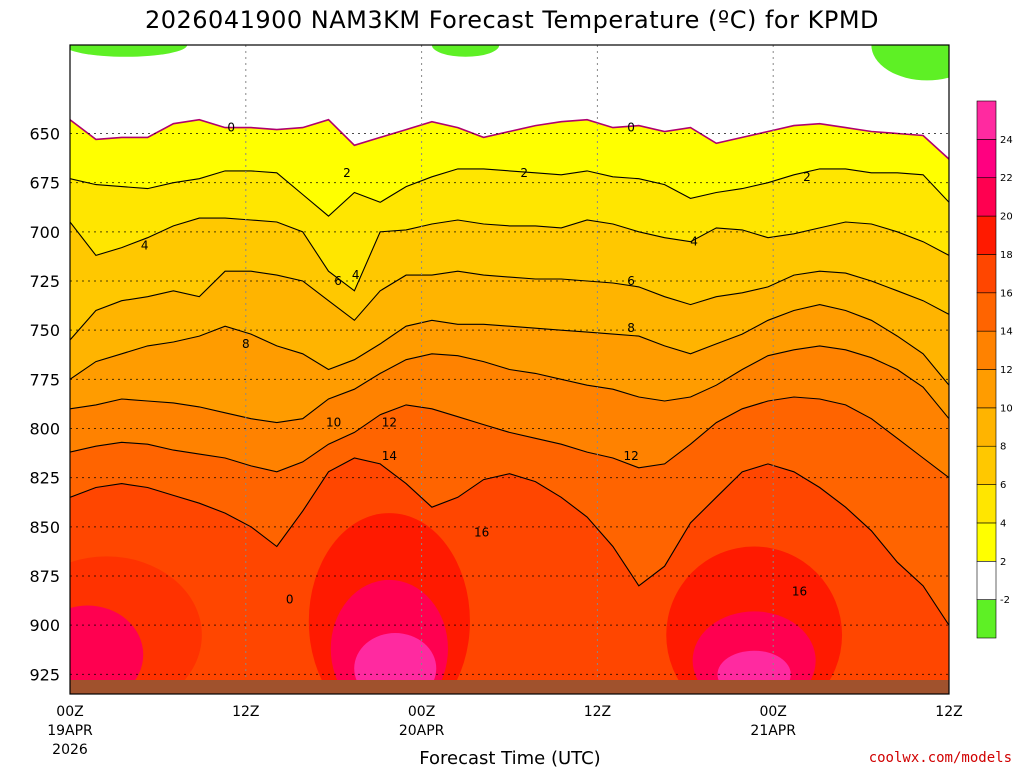 This screenshot has height=768, width=1024. I want to click on colorbar-label-18: 18, so click(1006, 255).